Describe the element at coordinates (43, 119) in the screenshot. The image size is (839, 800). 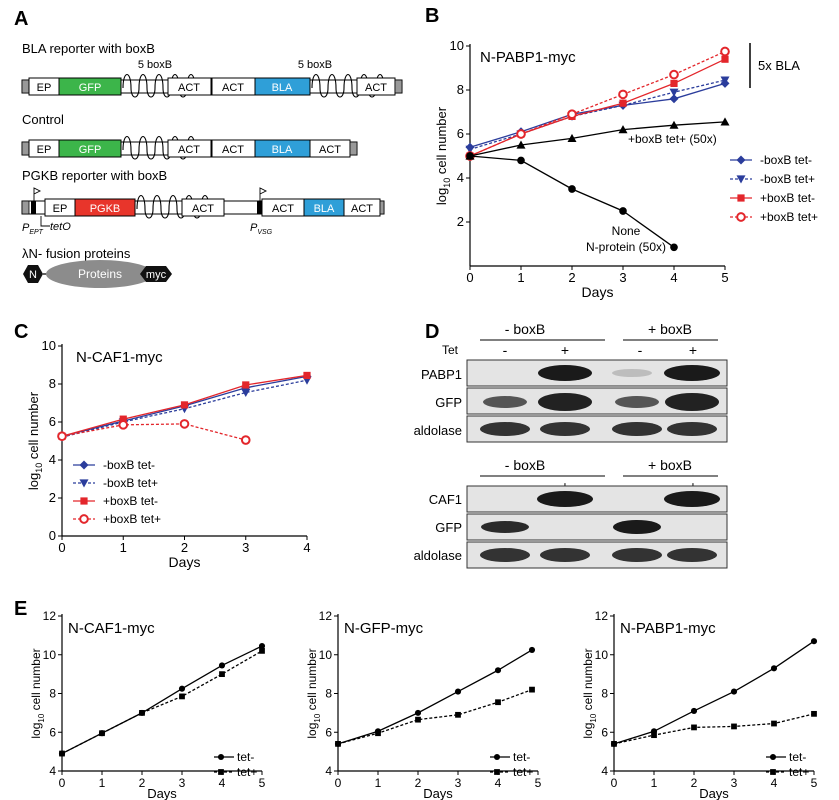
I see `control-title: Control` at that location.